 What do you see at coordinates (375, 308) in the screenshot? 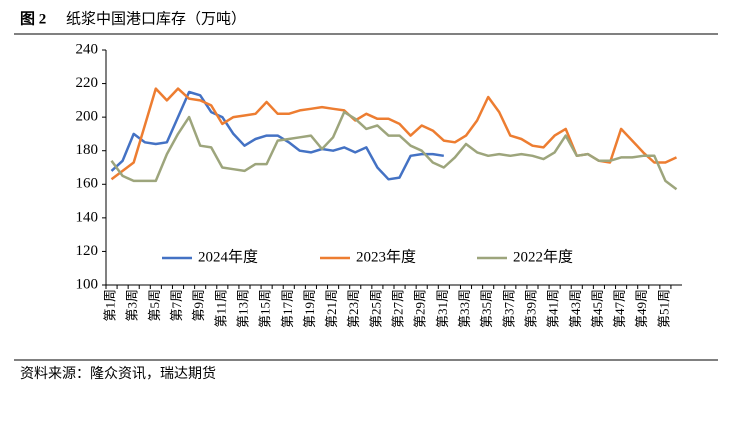
I see `x-tick-label: 第25周` at bounding box center [375, 308].